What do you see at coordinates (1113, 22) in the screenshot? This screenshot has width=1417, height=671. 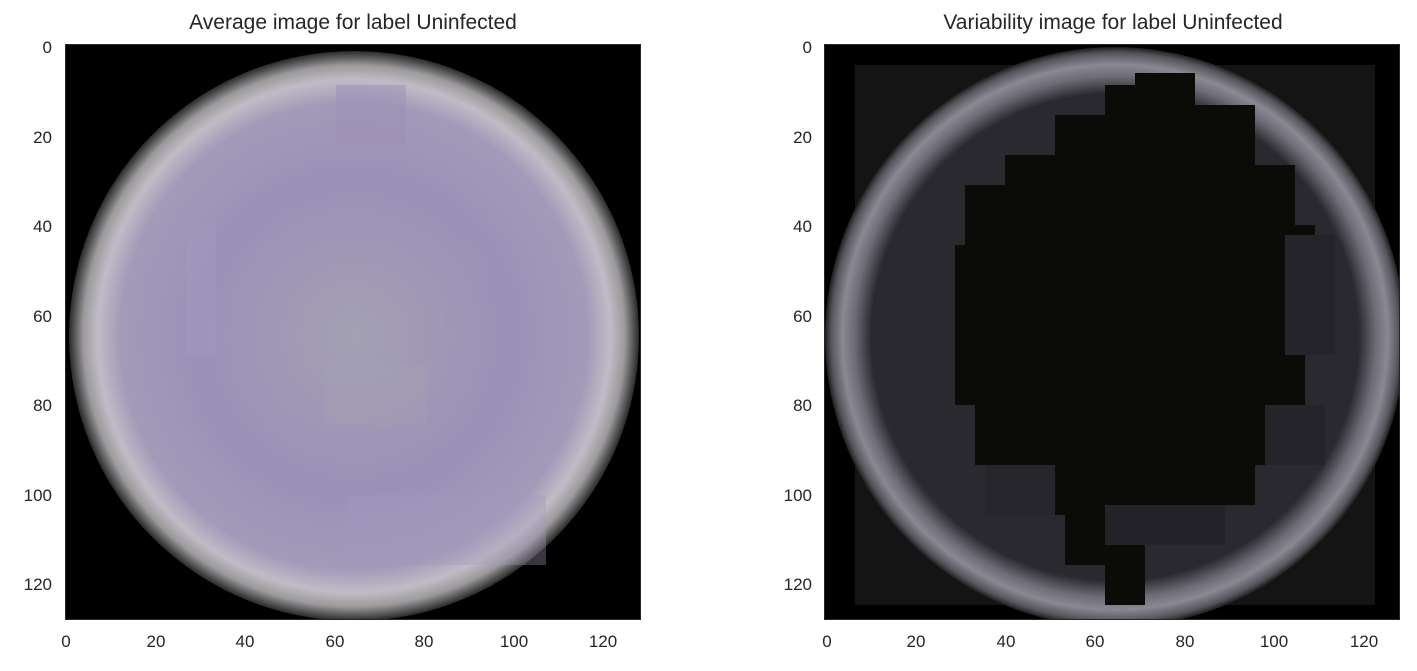 I see `variability-image-title: Variability image for label Uninfected` at bounding box center [1113, 22].